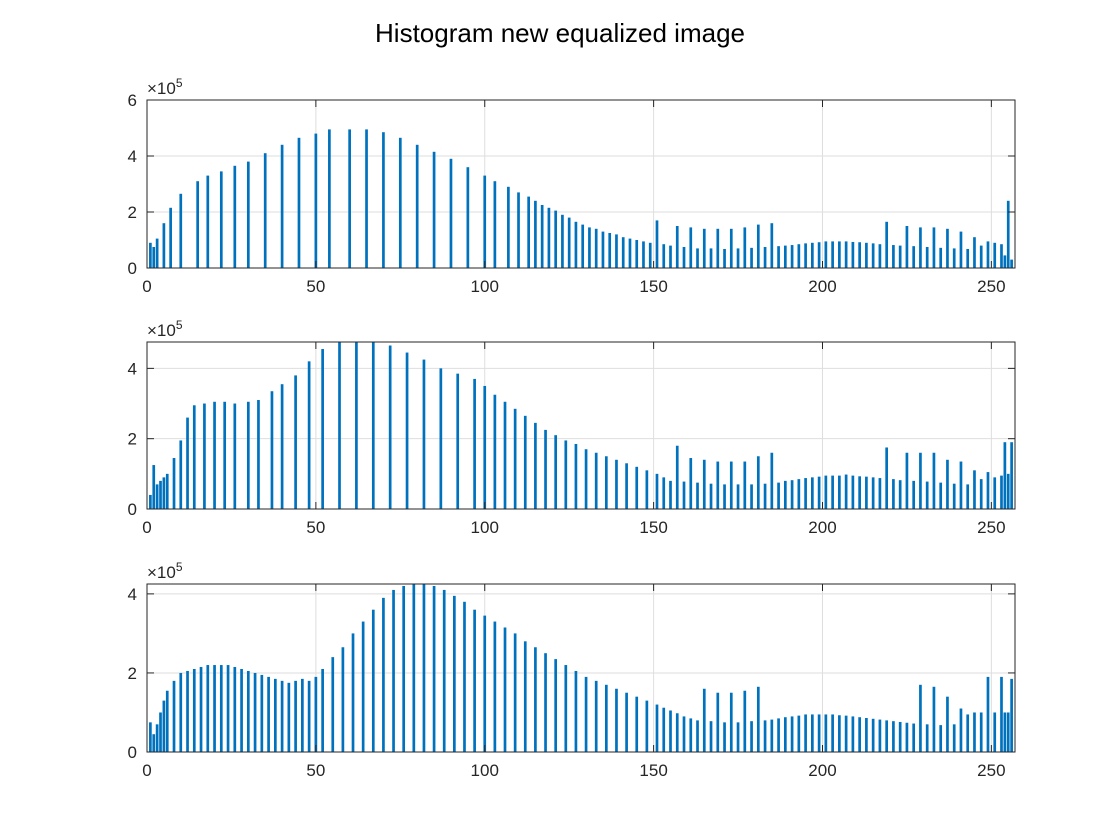 The image size is (1120, 840). I want to click on y-exponent-label: ×10⁵, so click(165, 329).